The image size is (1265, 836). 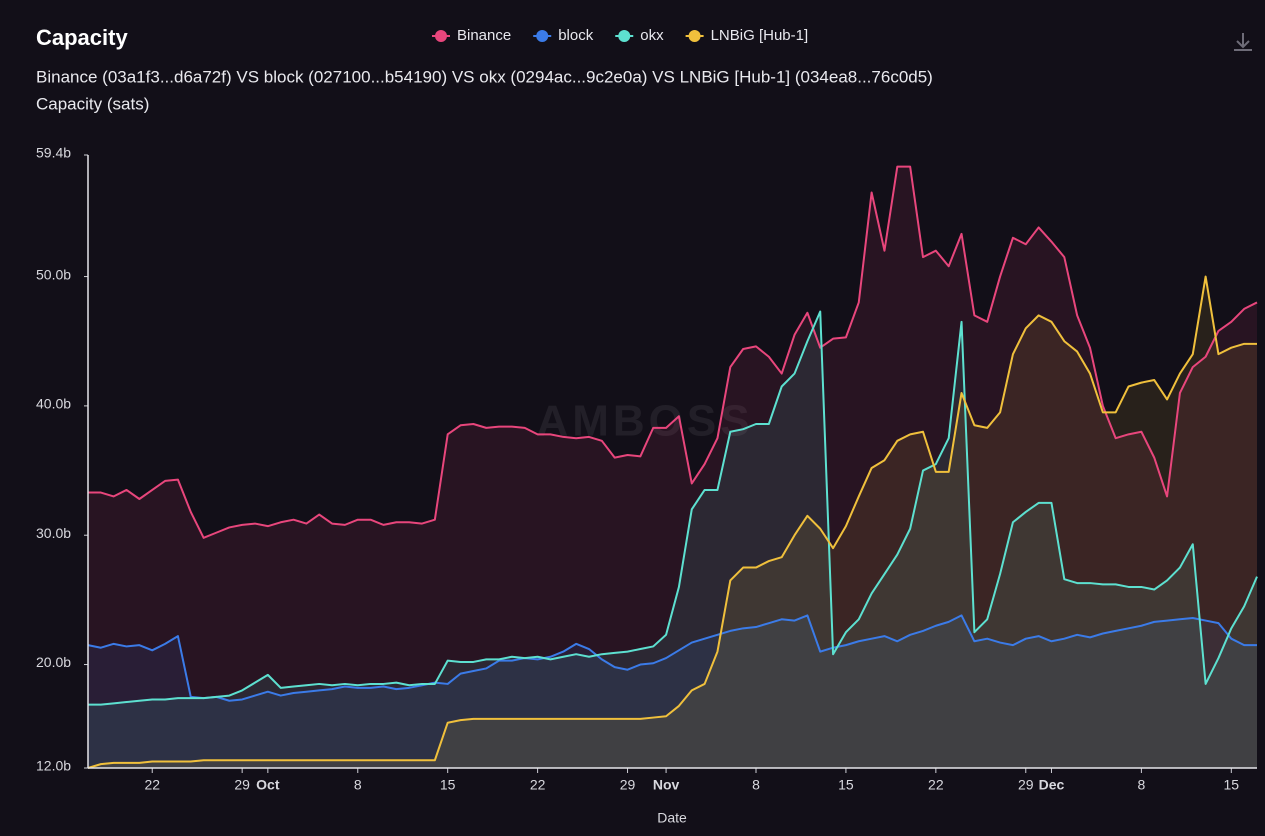 I want to click on legend-label: Binance, so click(x=484, y=35).